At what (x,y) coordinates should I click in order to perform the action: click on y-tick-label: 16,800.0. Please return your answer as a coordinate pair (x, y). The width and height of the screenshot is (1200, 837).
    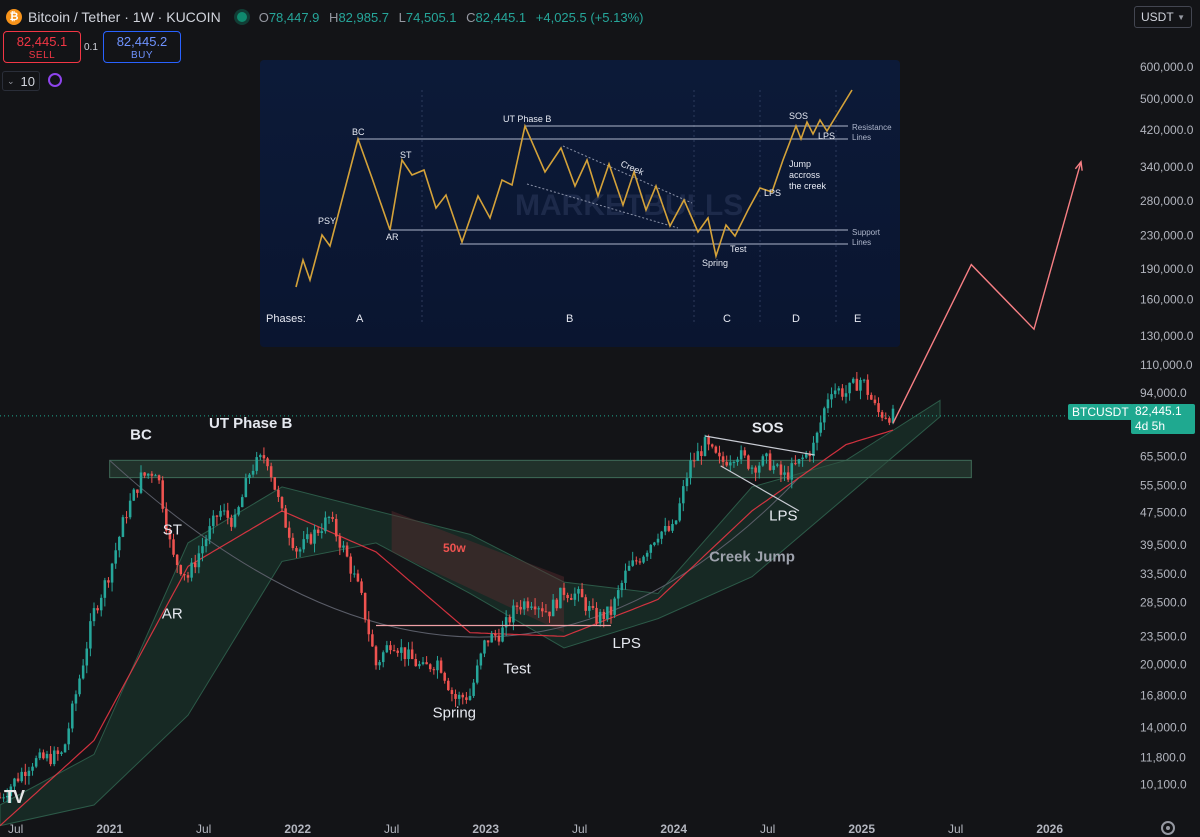
    Looking at the image, I should click on (1163, 695).